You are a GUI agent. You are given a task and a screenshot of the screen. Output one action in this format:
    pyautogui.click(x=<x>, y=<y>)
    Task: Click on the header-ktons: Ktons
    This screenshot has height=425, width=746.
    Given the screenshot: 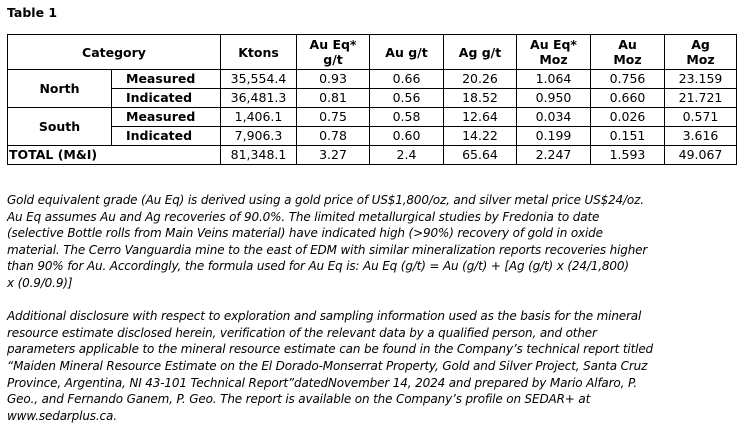 What is the action you would take?
    pyautogui.click(x=258, y=52)
    